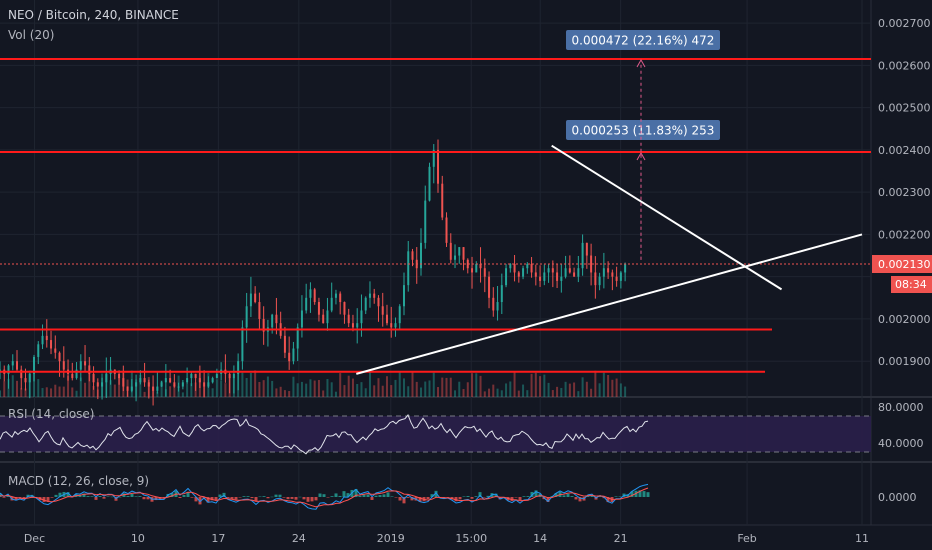 The width and height of the screenshot is (932, 550). Describe the element at coordinates (540, 538) in the screenshot. I see `time-tick-label: 14` at that location.